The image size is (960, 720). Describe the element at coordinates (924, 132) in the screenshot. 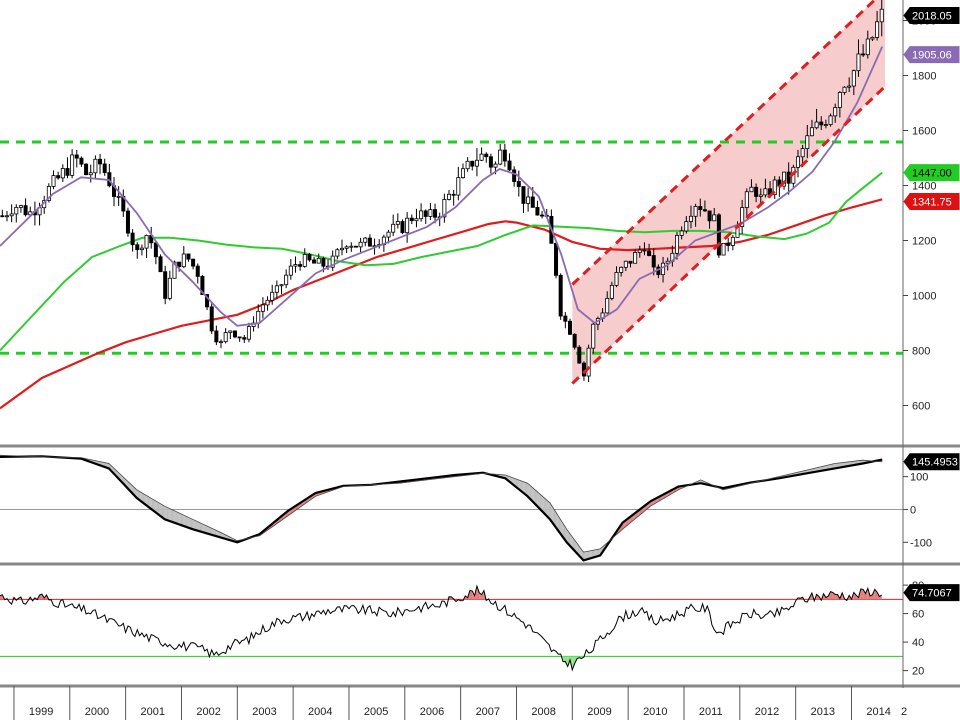

I see `y-tick-label: 1600` at that location.